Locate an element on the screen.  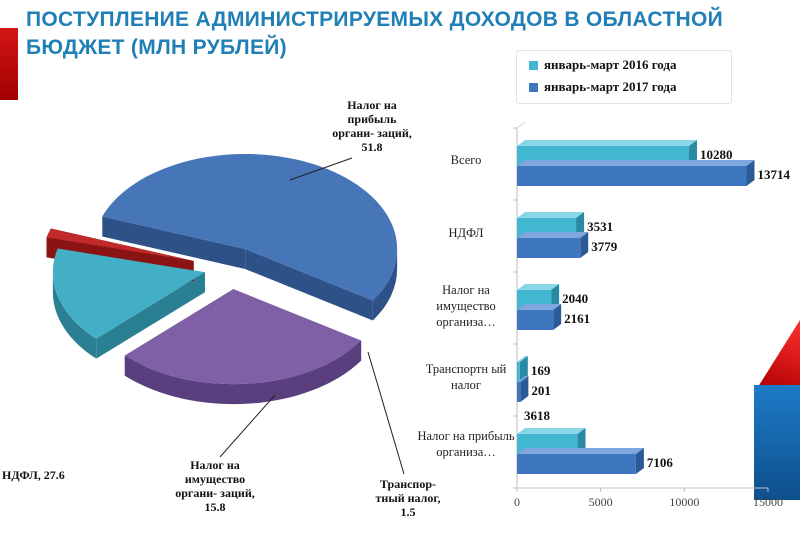
pie-slice-side-property is located at coordinates (74, 315).